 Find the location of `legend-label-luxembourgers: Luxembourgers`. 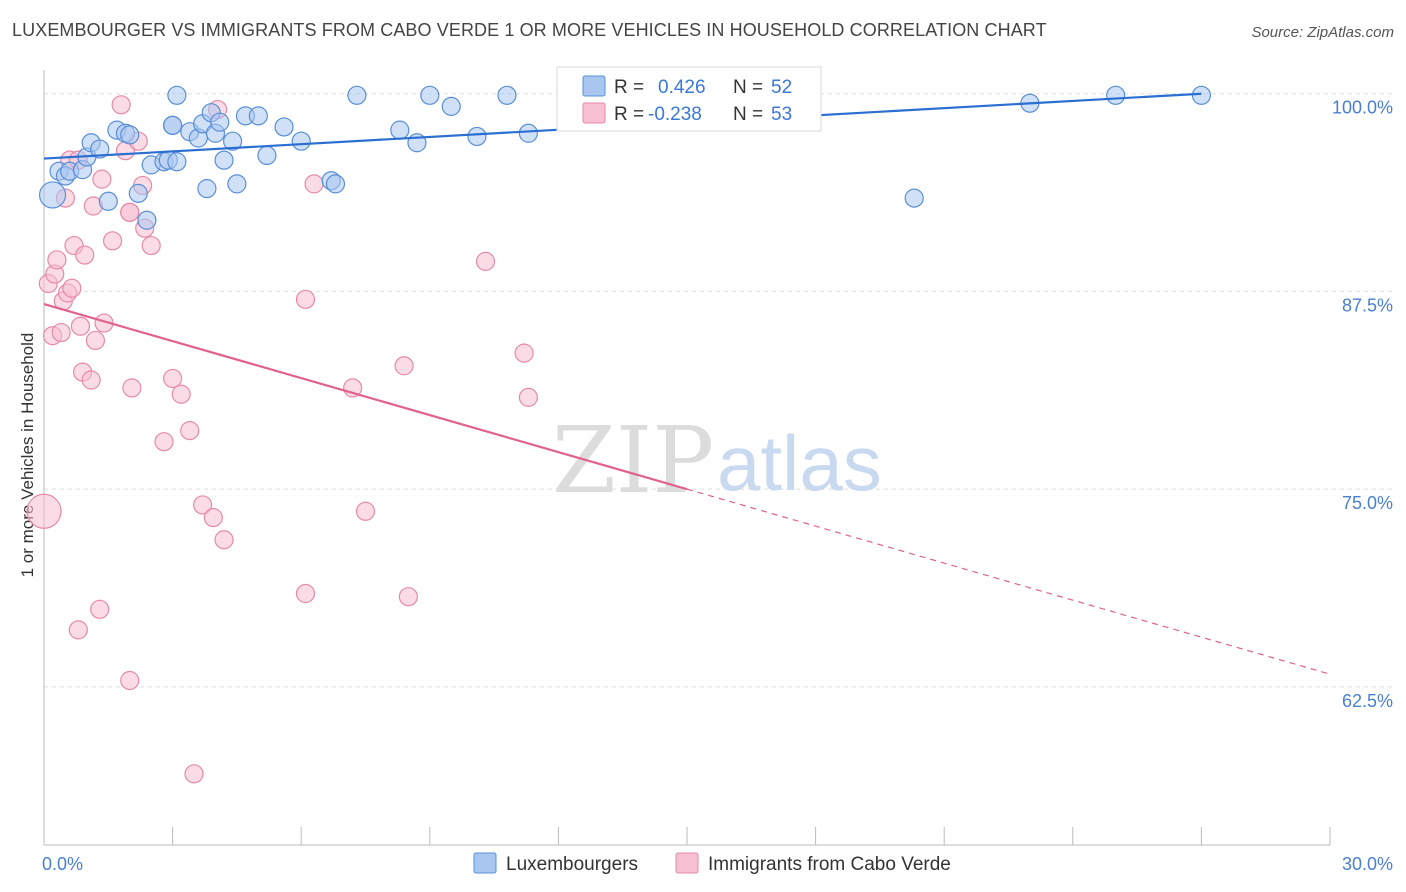

legend-label-luxembourgers: Luxembourgers is located at coordinates (572, 864).